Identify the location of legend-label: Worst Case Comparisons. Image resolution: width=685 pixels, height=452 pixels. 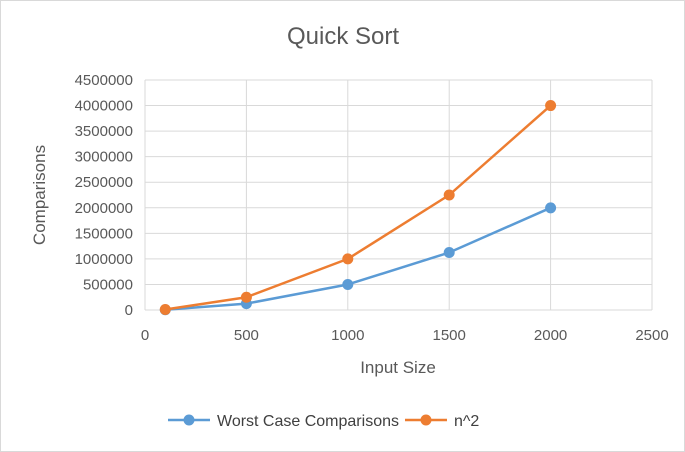
(308, 421).